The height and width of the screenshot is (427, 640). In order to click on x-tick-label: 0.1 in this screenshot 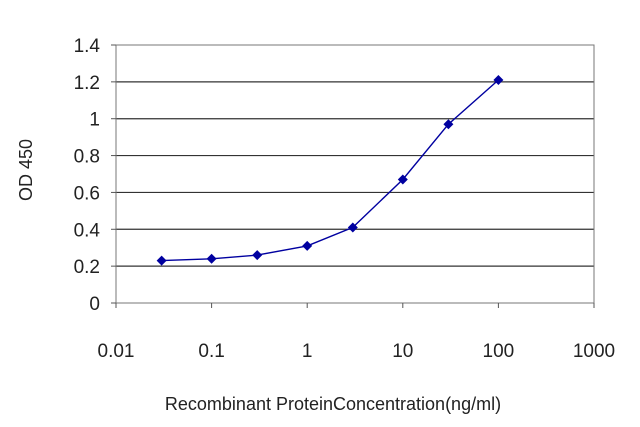, I will do `click(211, 351)`.